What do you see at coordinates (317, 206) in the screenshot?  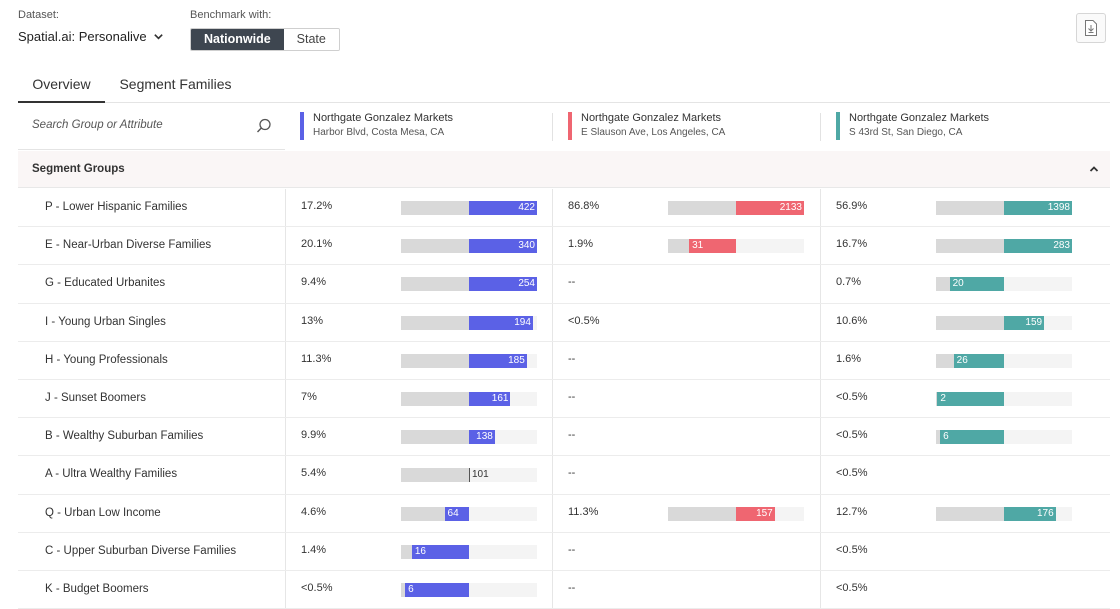 I see `percent-value: 17.2%` at bounding box center [317, 206].